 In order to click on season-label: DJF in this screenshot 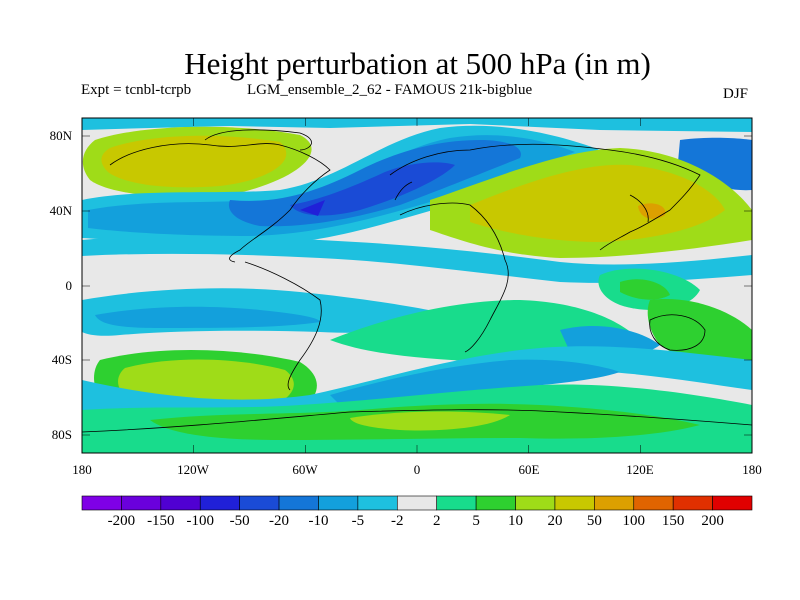, I will do `click(736, 94)`.